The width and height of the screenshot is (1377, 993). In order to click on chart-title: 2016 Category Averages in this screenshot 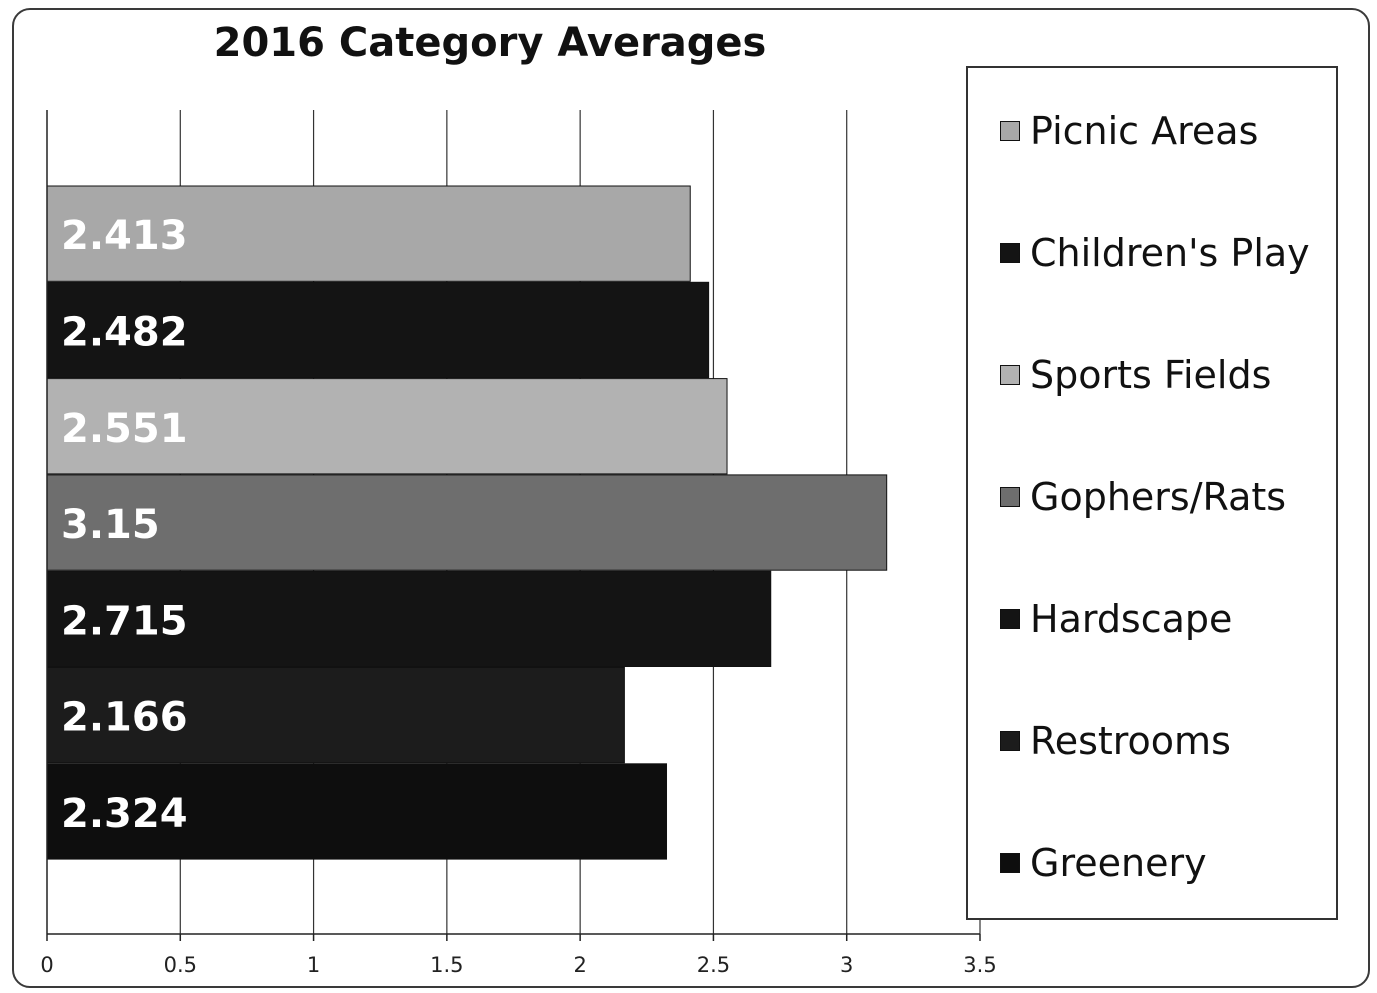, I will do `click(490, 43)`.